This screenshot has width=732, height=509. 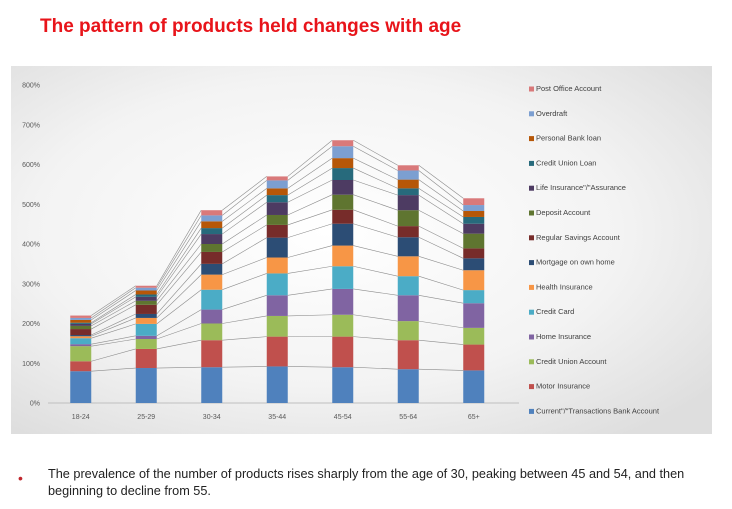 I want to click on y-tick-label: 400%, so click(x=31, y=245).